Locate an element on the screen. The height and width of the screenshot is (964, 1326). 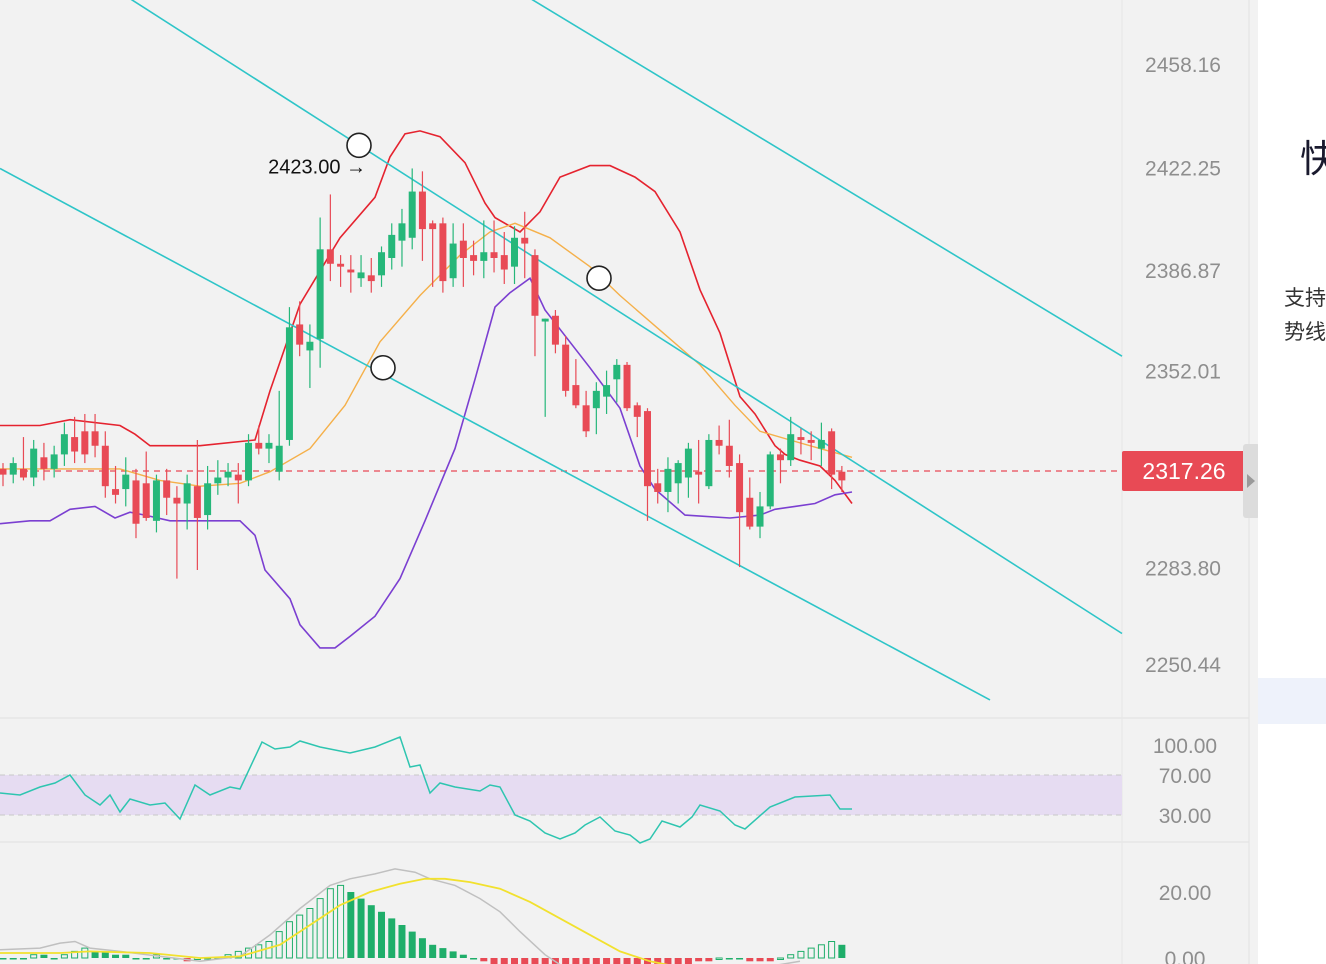
price-axis-tick: 2422.25 is located at coordinates (1183, 169).